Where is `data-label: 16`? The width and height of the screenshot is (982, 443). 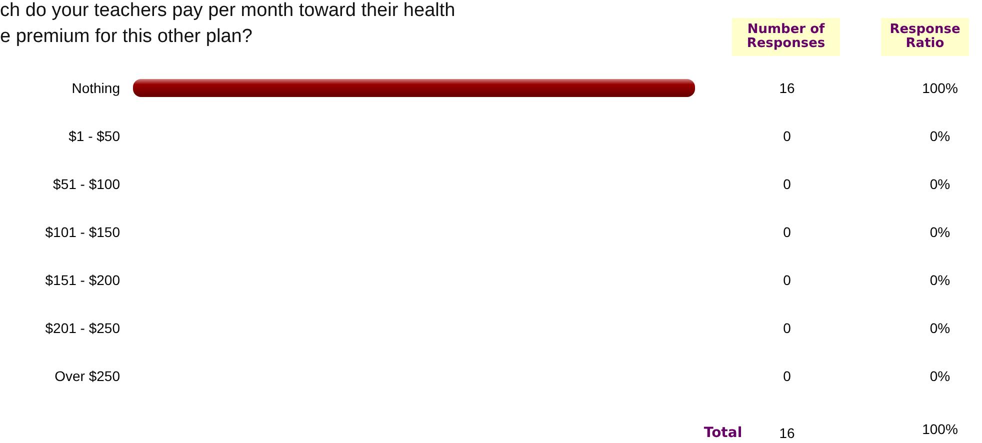 data-label: 16 is located at coordinates (787, 88).